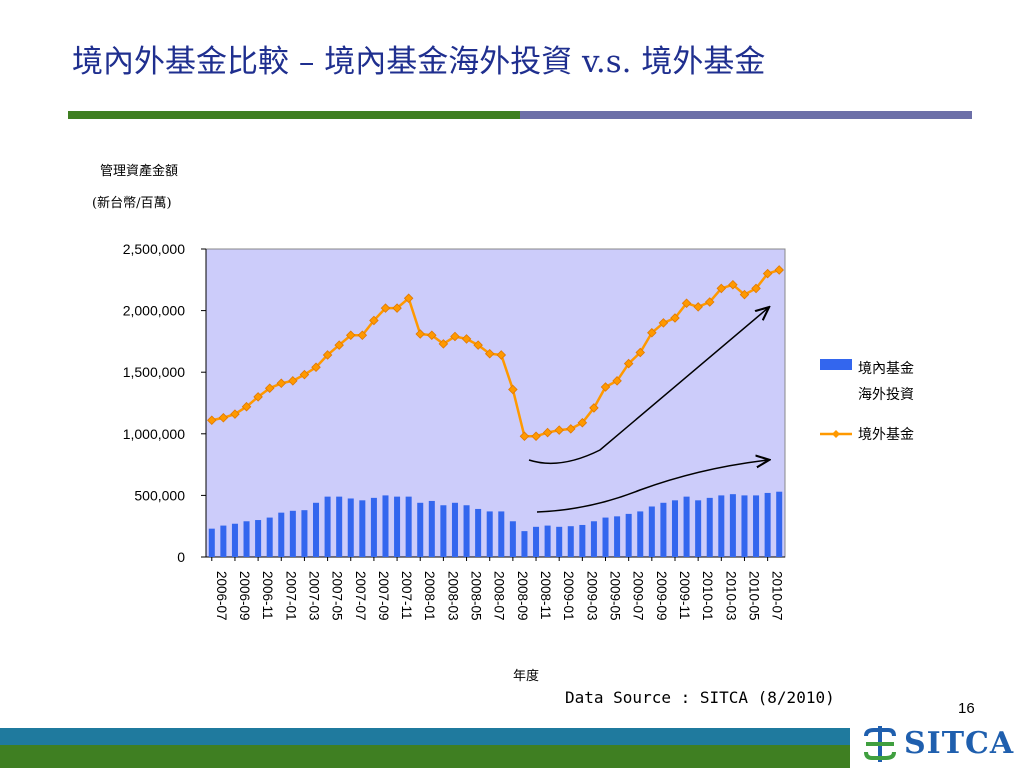 The image size is (1024, 770). Describe the element at coordinates (360, 596) in the screenshot. I see `x-tick-label: 2007-07` at that location.